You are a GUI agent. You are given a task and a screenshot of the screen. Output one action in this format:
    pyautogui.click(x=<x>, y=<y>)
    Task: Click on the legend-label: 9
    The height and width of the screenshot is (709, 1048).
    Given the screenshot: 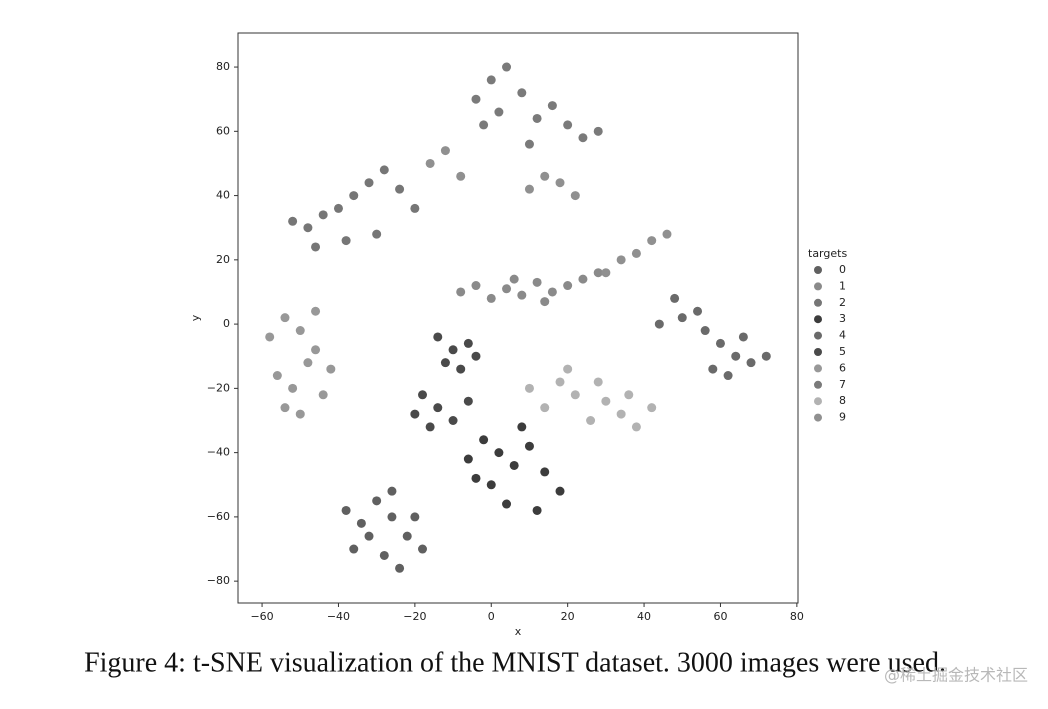 What is the action you would take?
    pyautogui.click(x=842, y=417)
    